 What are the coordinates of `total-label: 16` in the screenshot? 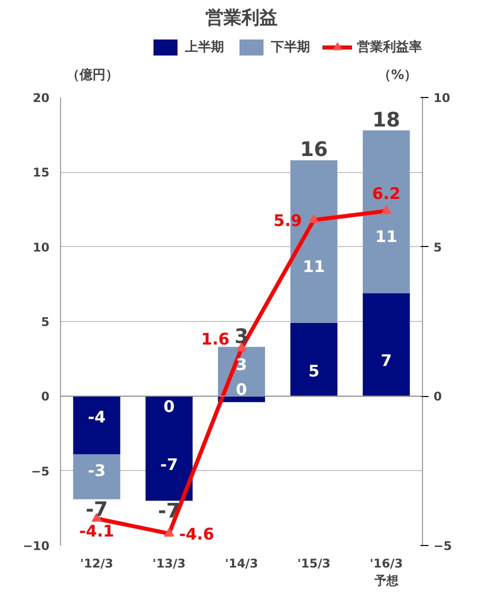 It's located at (314, 149).